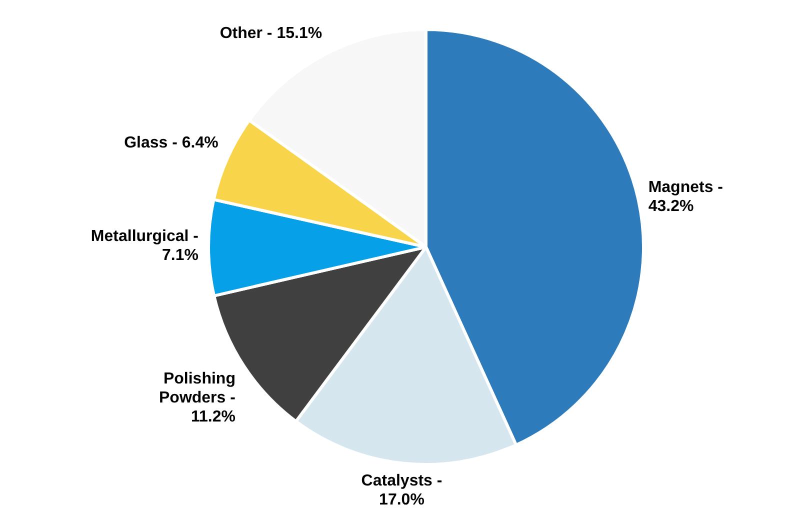 This screenshot has width=792, height=526. What do you see at coordinates (685, 187) in the screenshot?
I see `slice-label: Magnets -` at bounding box center [685, 187].